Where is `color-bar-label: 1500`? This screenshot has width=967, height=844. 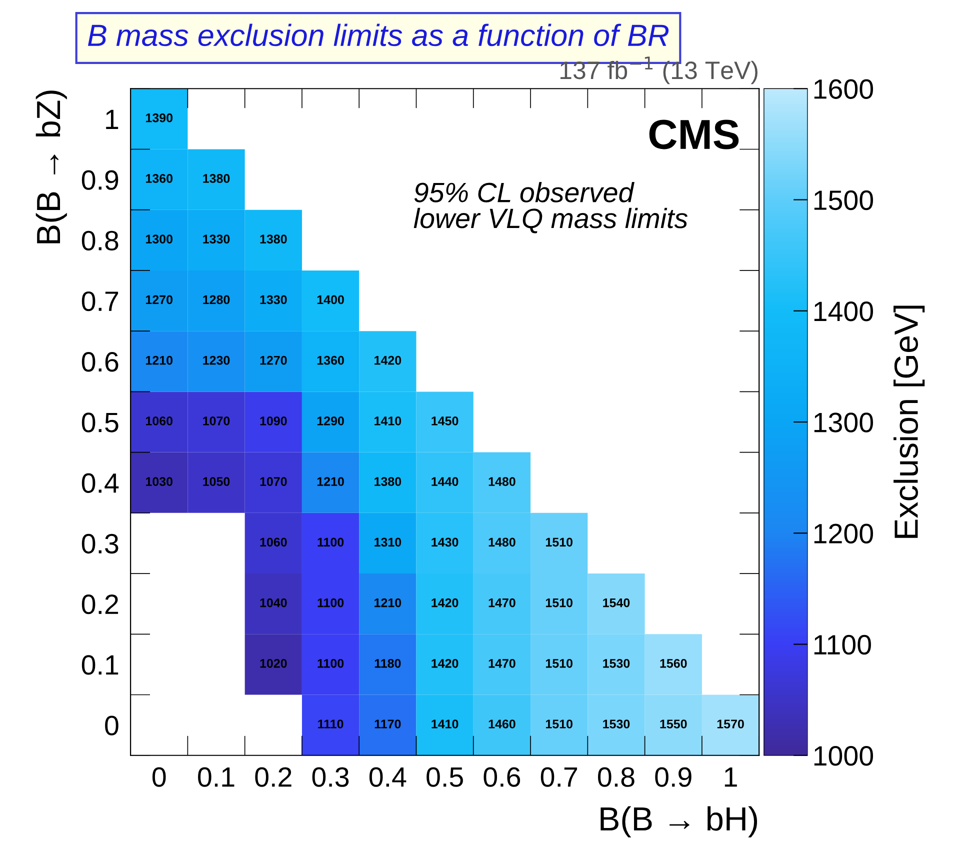 color-bar-label: 1500 is located at coordinates (844, 200).